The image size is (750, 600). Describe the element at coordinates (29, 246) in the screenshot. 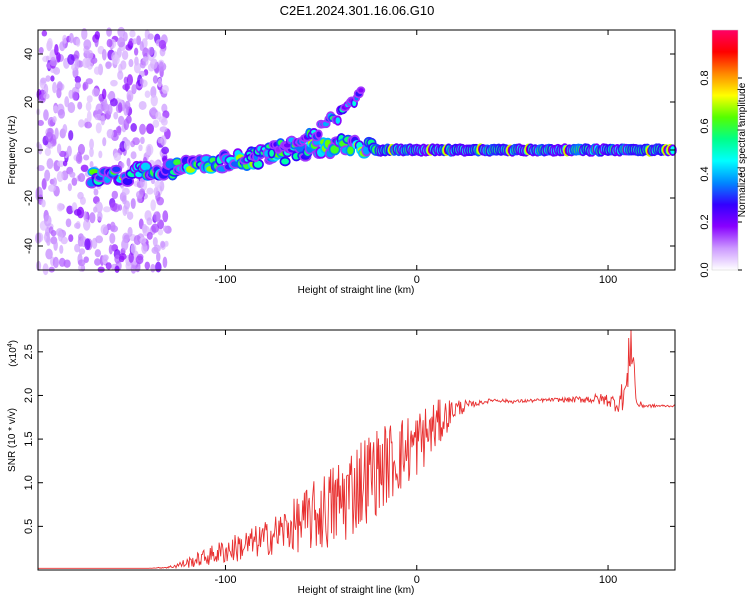

I see `spectrogram-y-tick-label: -40` at that location.